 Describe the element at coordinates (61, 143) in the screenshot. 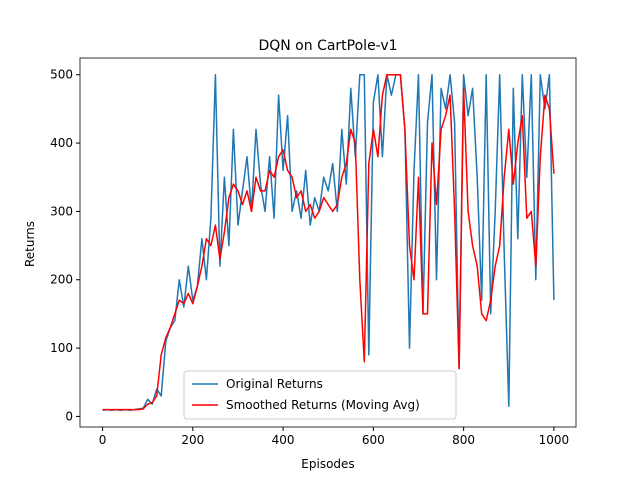

I see `y-tick-label: 400` at that location.